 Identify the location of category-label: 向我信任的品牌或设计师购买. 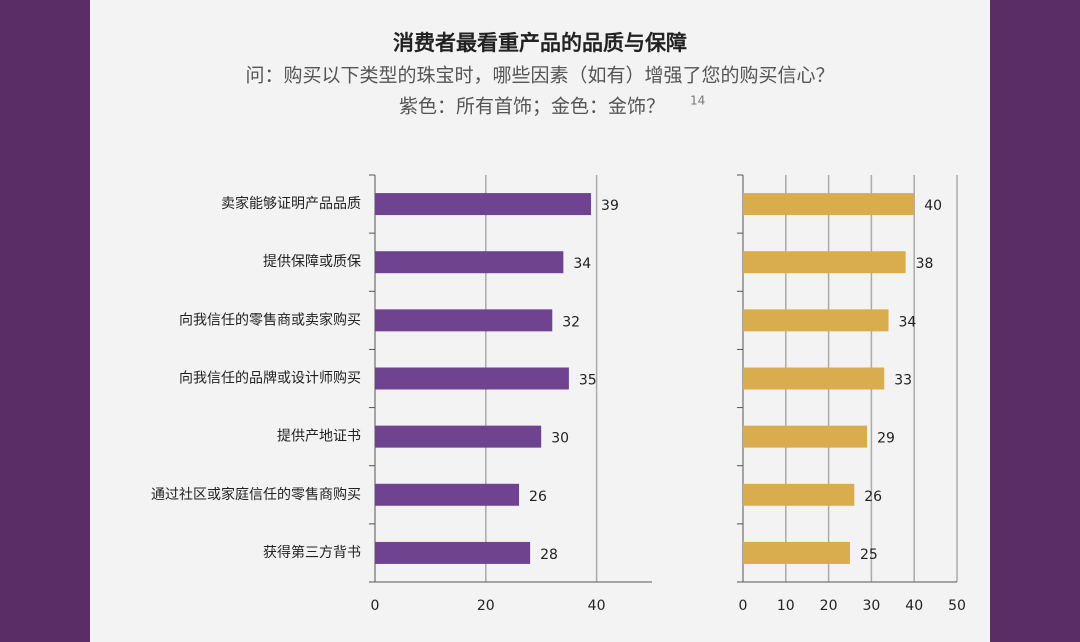
(270, 378).